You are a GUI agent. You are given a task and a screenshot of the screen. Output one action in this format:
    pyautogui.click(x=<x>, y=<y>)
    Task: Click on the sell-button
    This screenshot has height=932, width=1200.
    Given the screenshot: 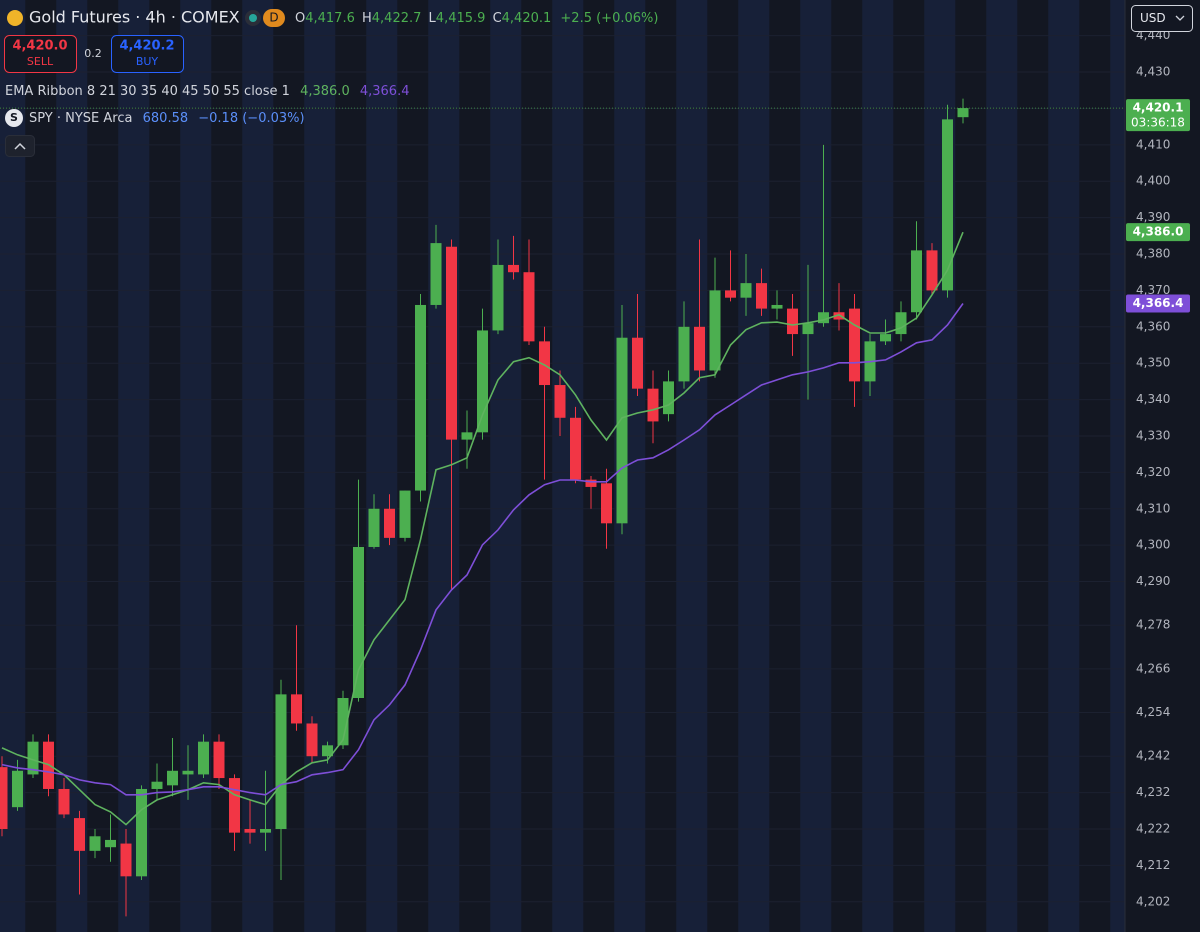 What is the action you would take?
    pyautogui.click(x=40, y=54)
    